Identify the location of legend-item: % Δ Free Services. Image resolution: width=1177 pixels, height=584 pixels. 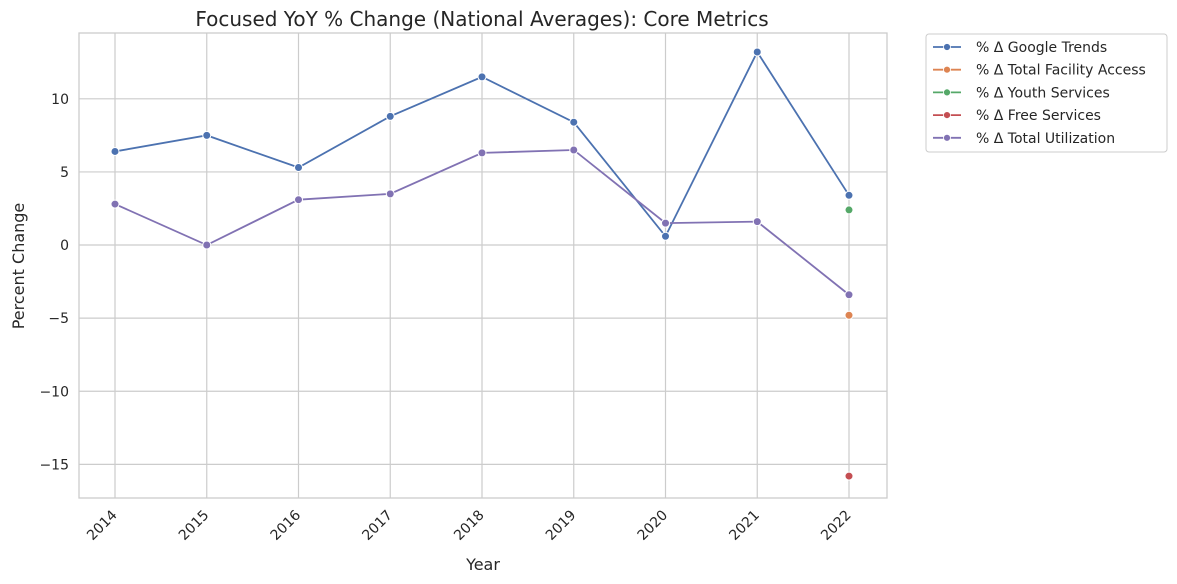
(1017, 116).